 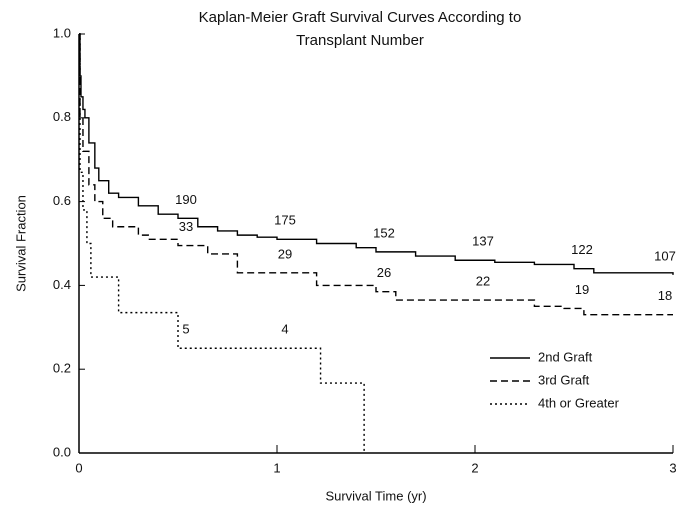 I want to click on at-risk-label: 4, so click(x=284, y=329).